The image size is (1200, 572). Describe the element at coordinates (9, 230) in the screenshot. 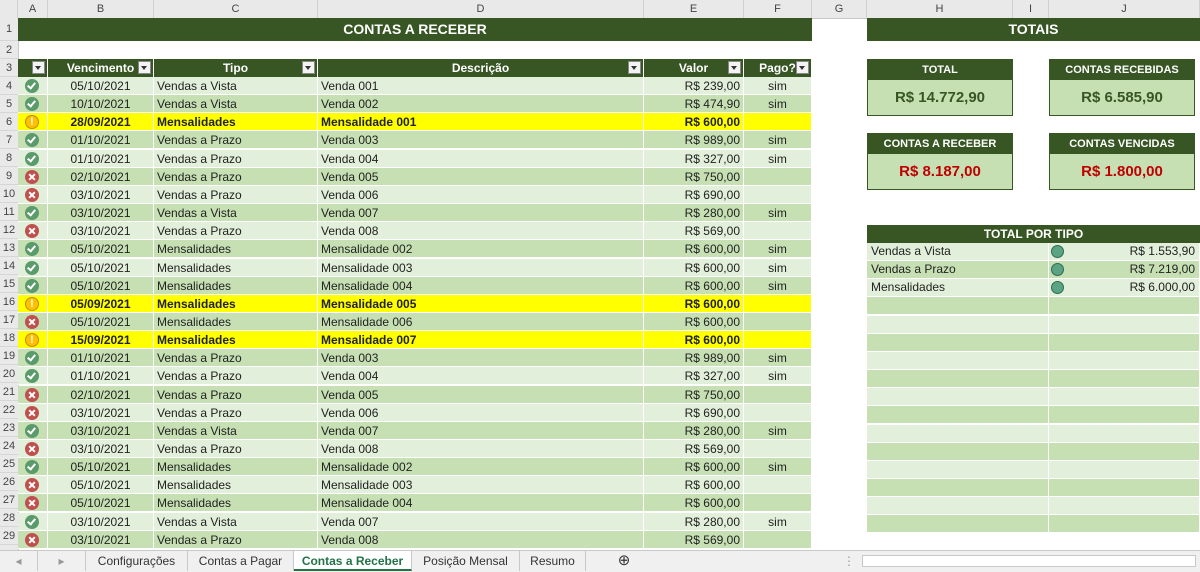

I see `row-header: 12` at that location.